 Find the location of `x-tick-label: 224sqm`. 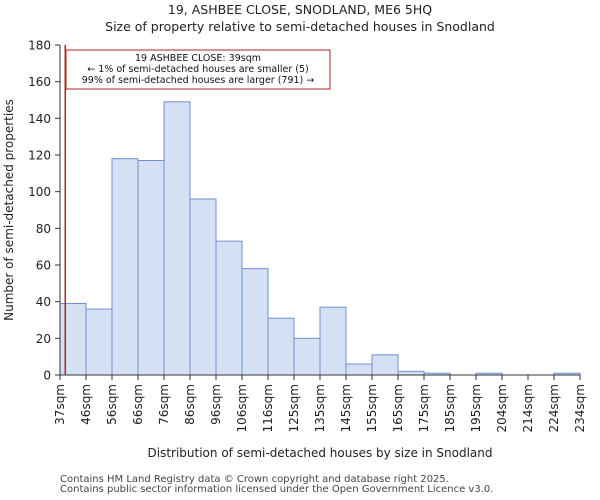

x-tick-label: 224sqm is located at coordinates (554, 408).